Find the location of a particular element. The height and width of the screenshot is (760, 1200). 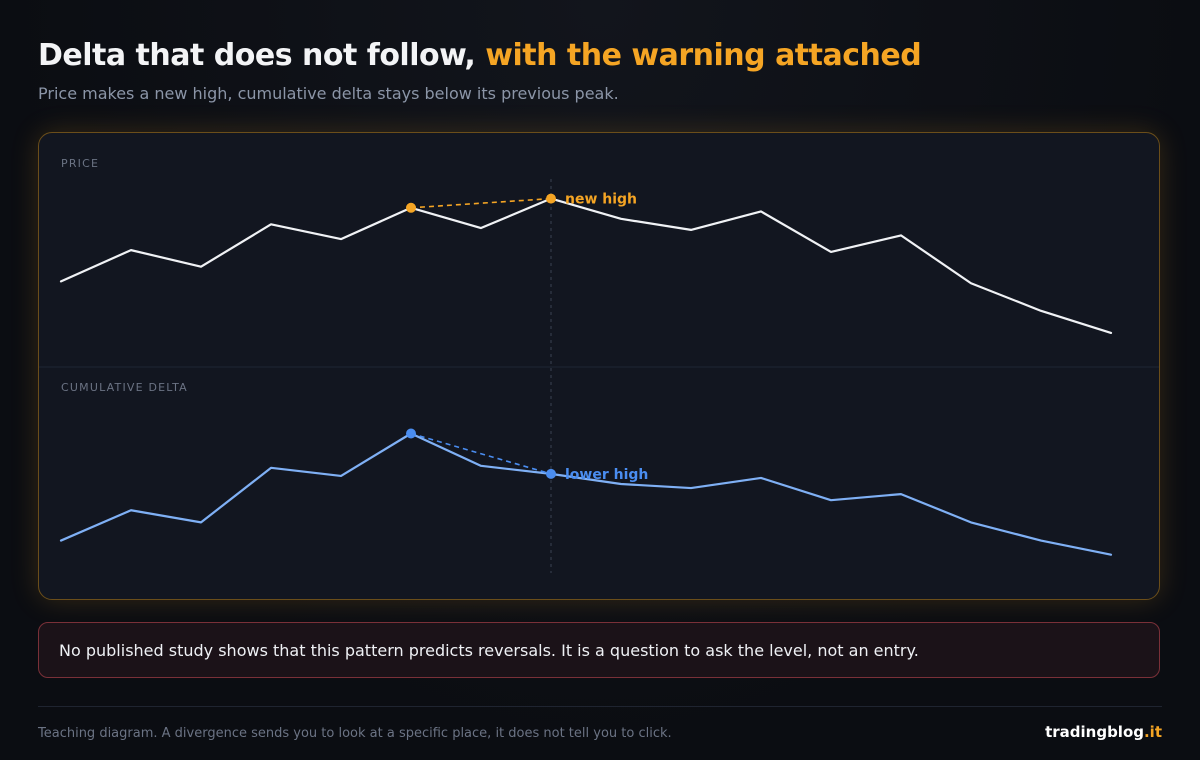

price-panel-label: PRICE is located at coordinates (80, 163).